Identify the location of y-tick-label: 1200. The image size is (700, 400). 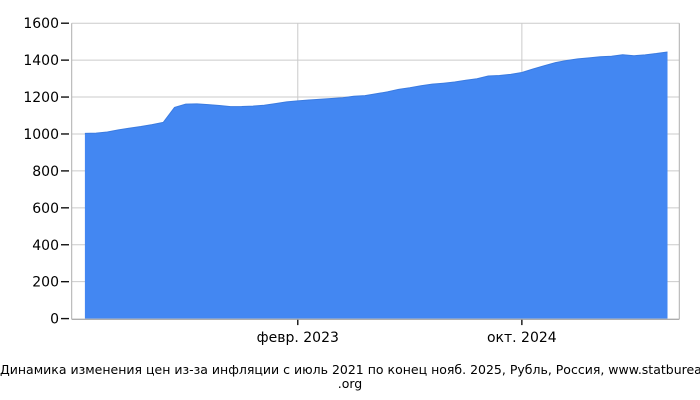
(41, 98).